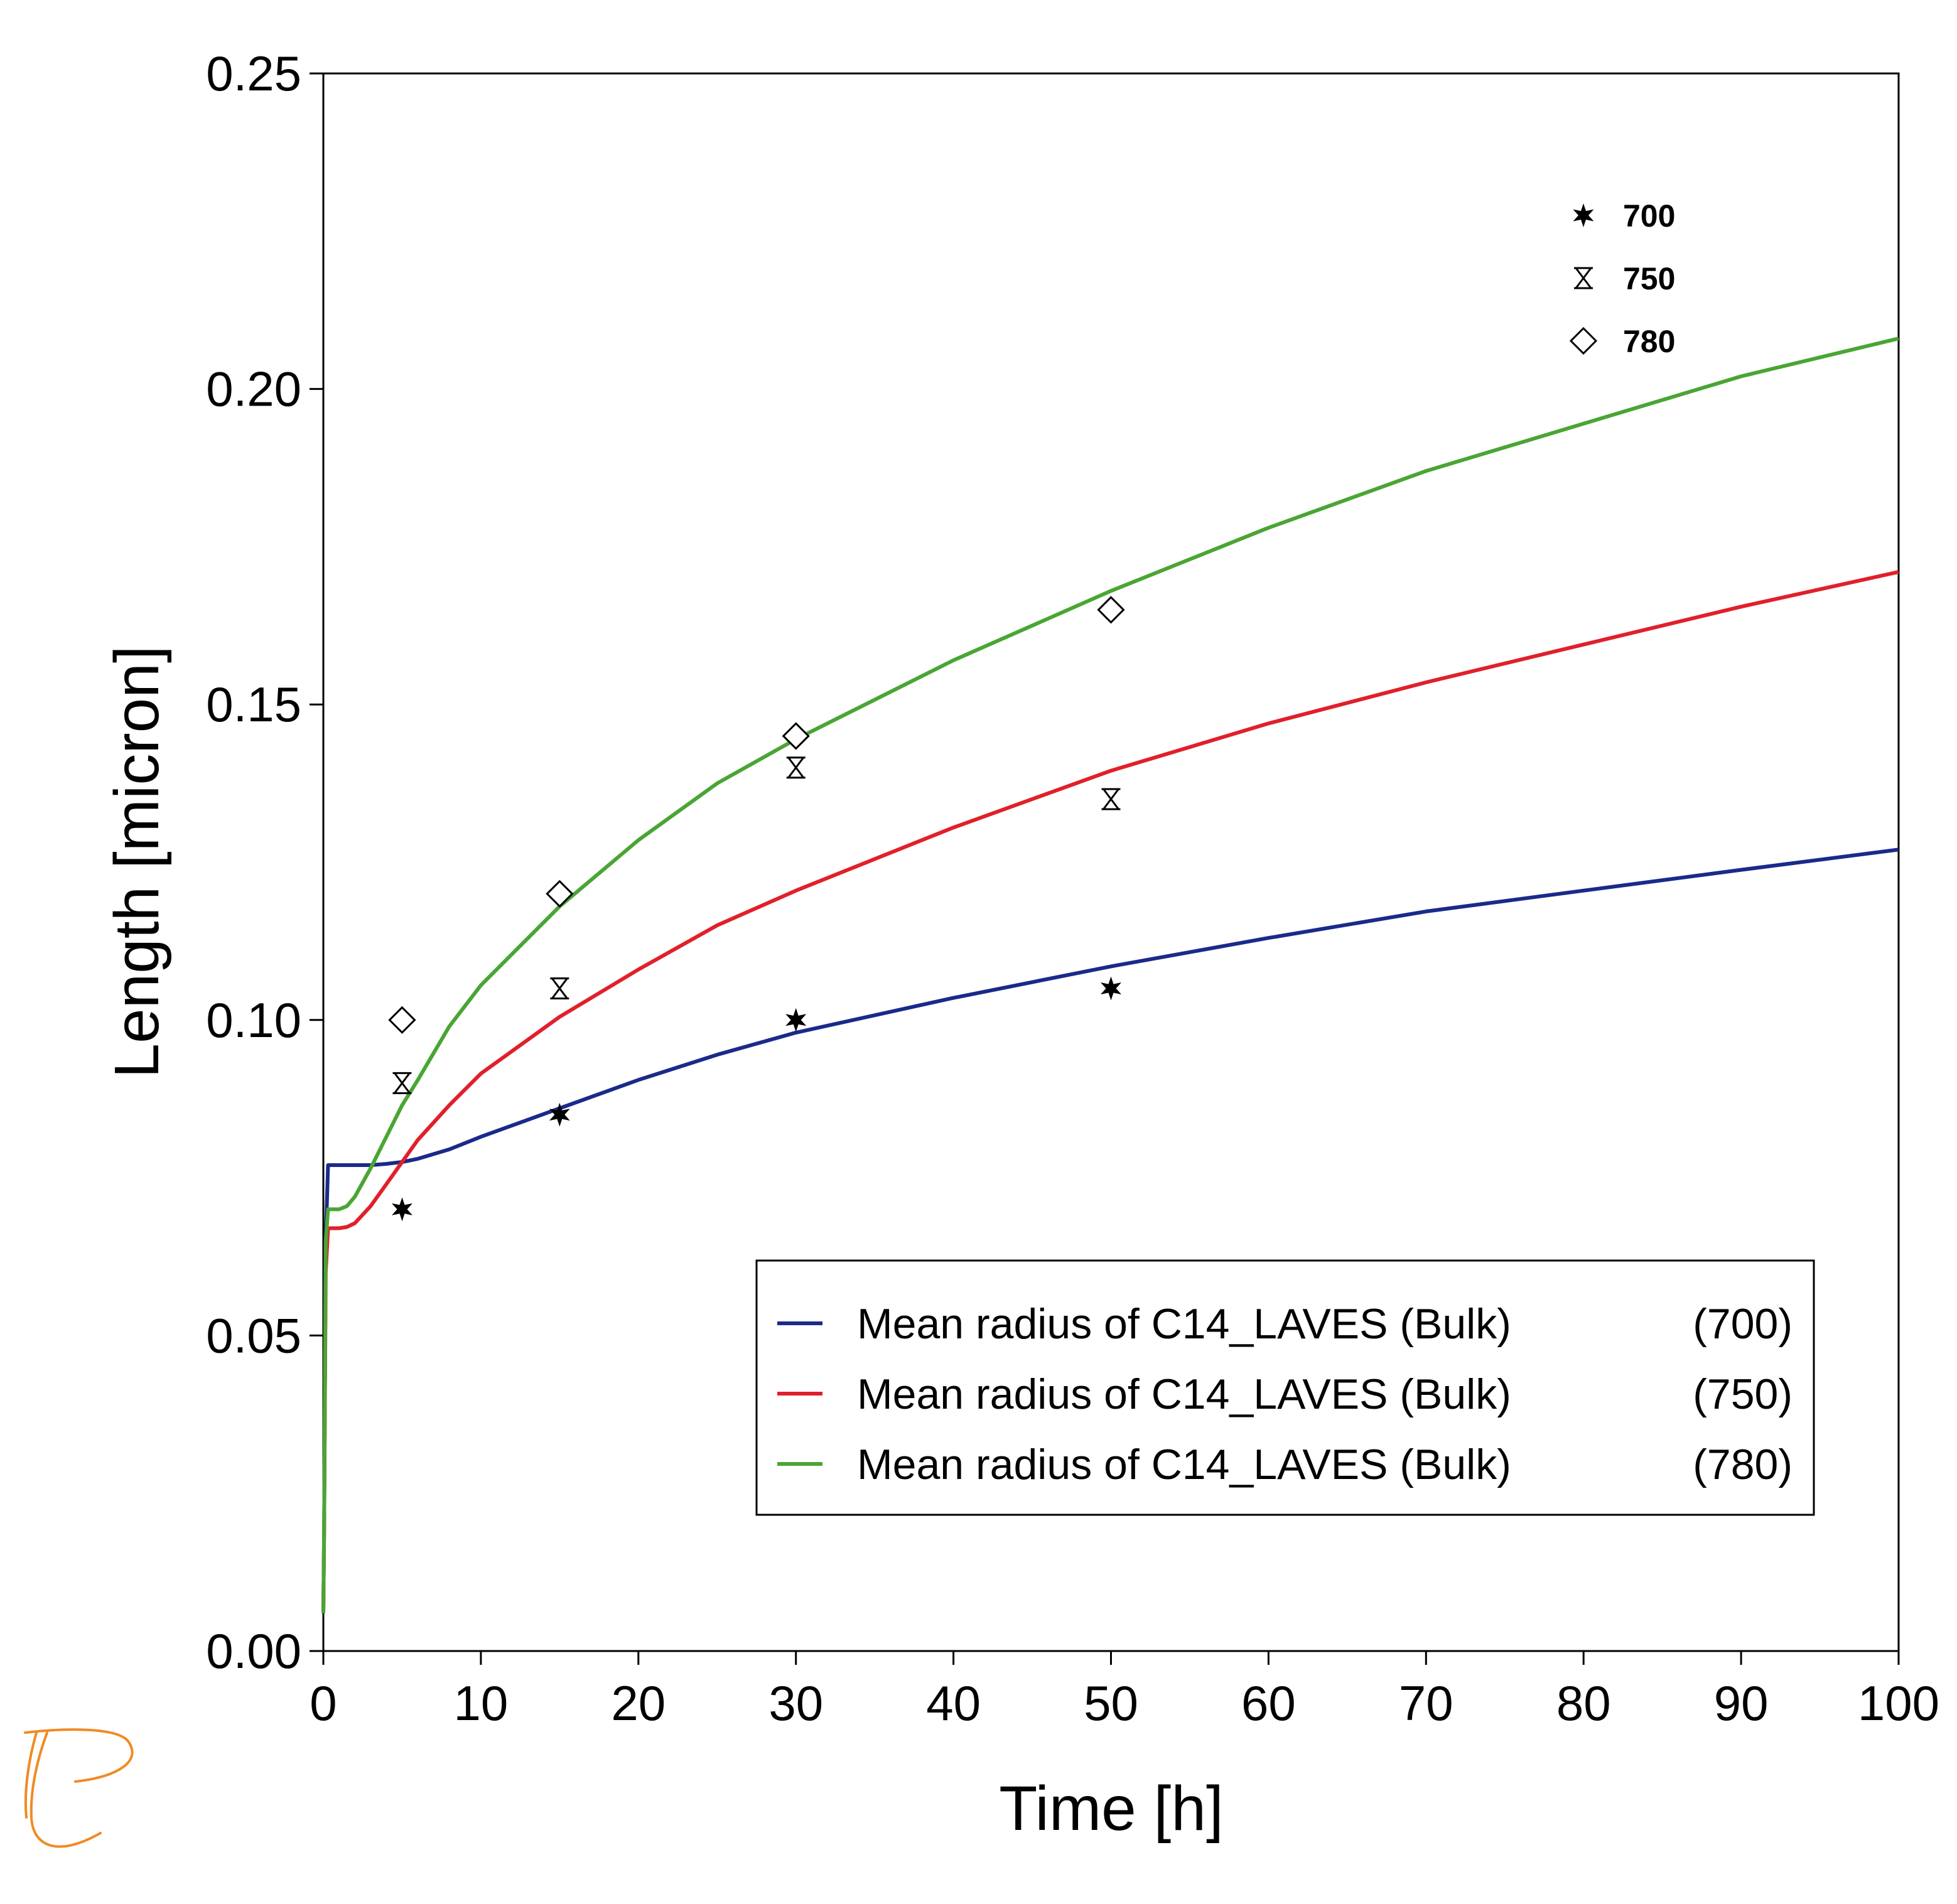  I want to click on y-tick-label: 0.10, so click(253, 1020).